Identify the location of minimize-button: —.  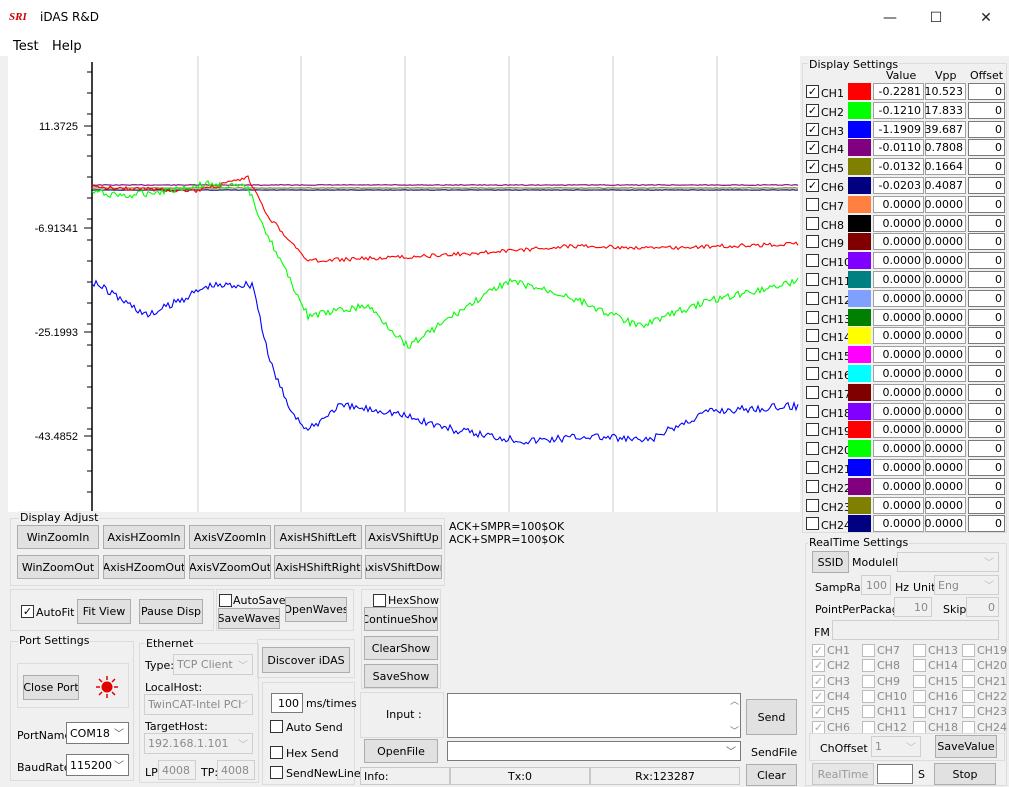
(890, 18).